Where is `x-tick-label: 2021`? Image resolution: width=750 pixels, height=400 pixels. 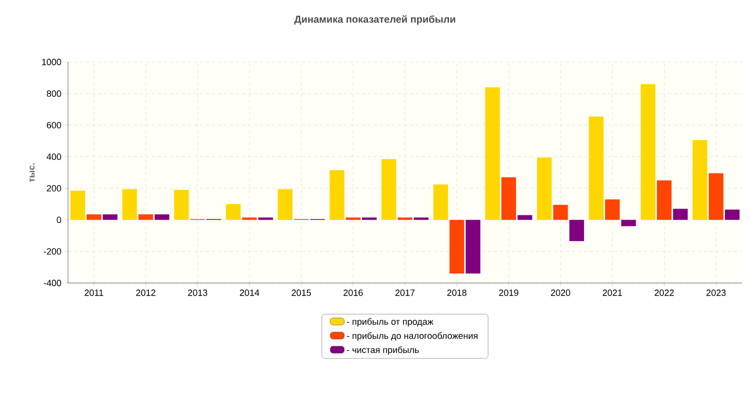
x-tick-label: 2021 is located at coordinates (612, 293).